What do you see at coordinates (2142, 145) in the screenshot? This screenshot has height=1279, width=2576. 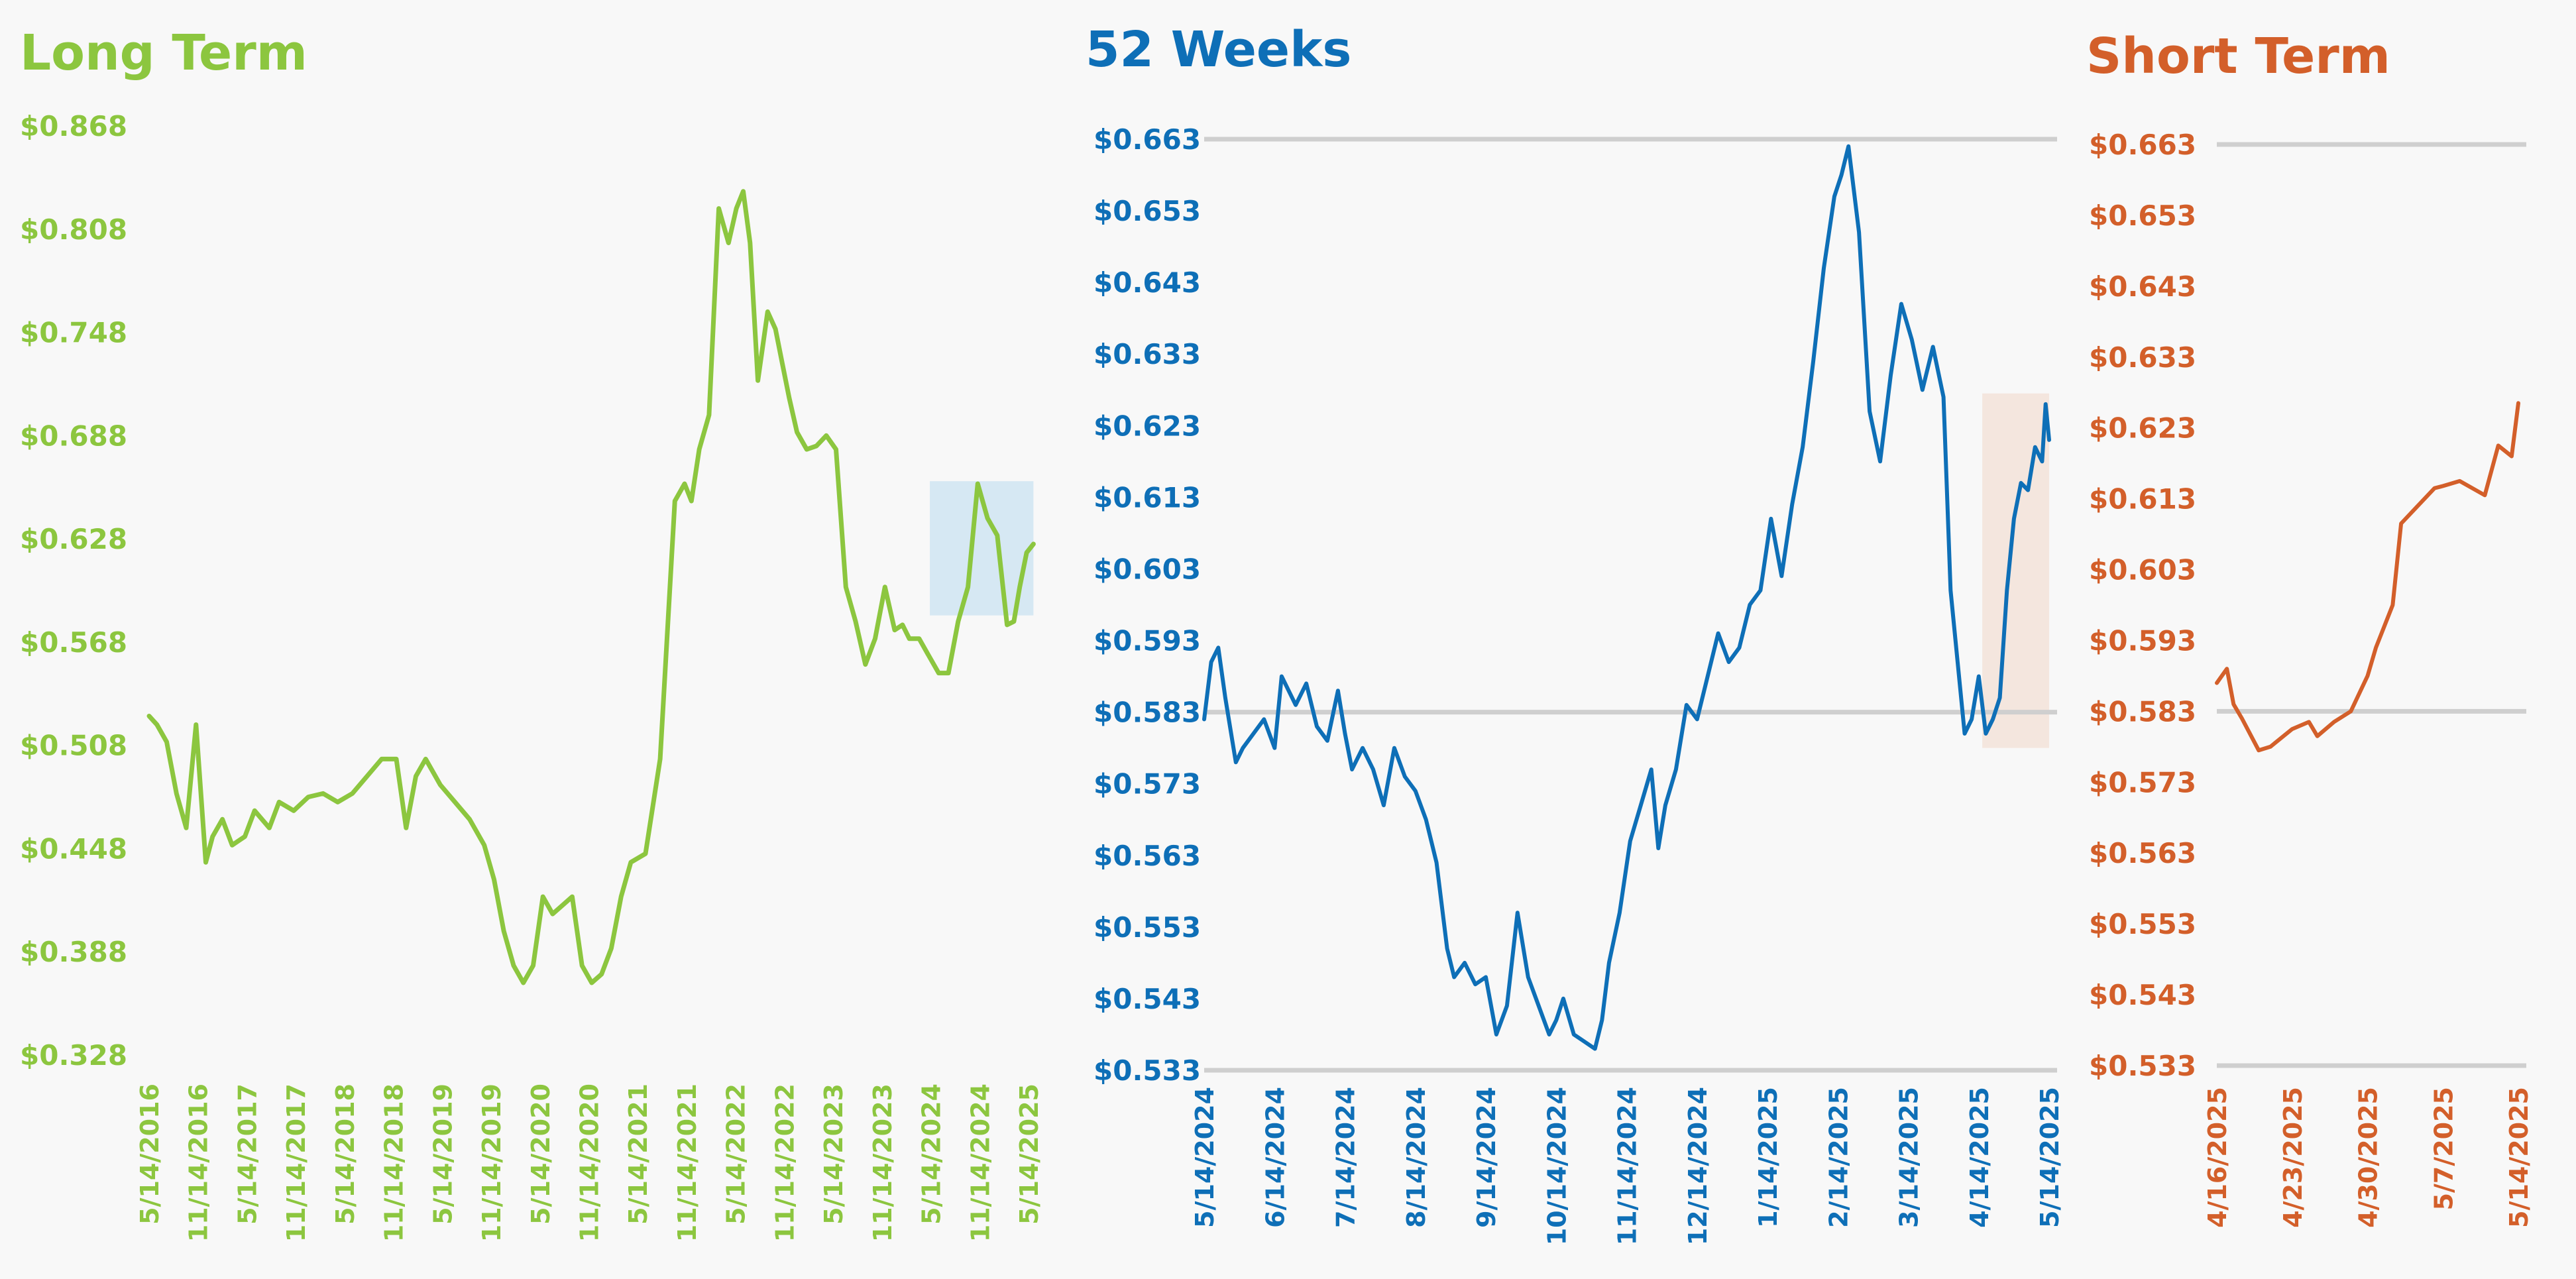 I see `short-term-y-tick-label: $0.663` at bounding box center [2142, 145].